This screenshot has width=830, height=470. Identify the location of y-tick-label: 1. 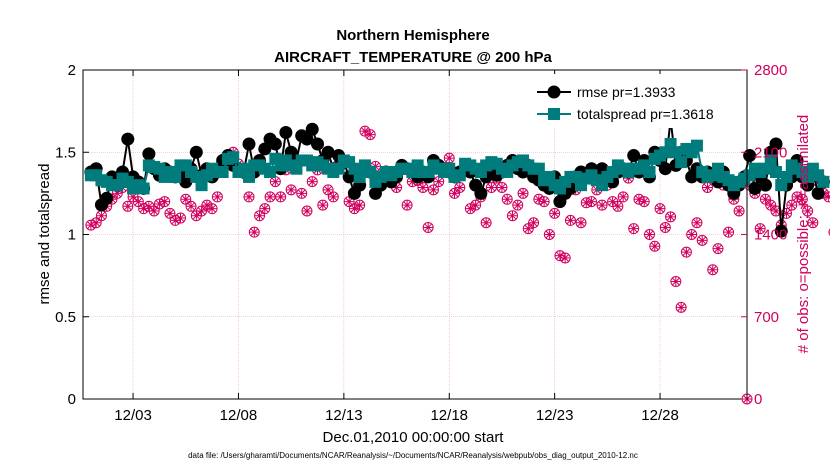
(72, 235).